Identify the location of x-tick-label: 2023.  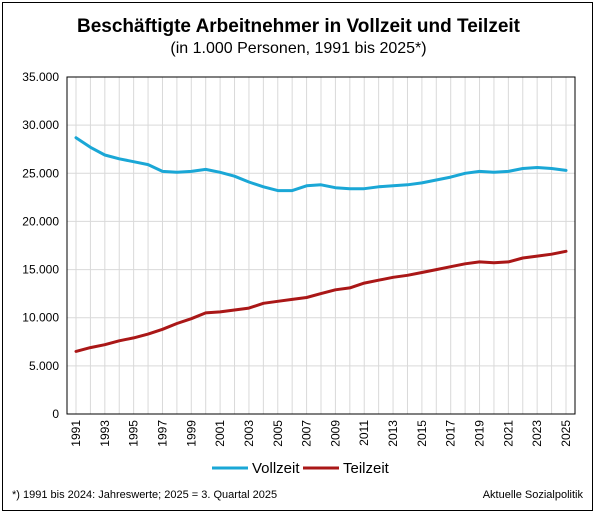
(537, 433).